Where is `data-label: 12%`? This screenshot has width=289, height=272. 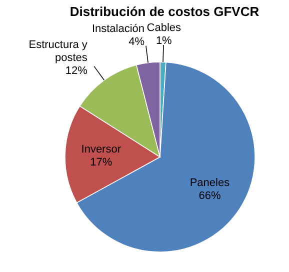 data-label: 12% is located at coordinates (76, 71).